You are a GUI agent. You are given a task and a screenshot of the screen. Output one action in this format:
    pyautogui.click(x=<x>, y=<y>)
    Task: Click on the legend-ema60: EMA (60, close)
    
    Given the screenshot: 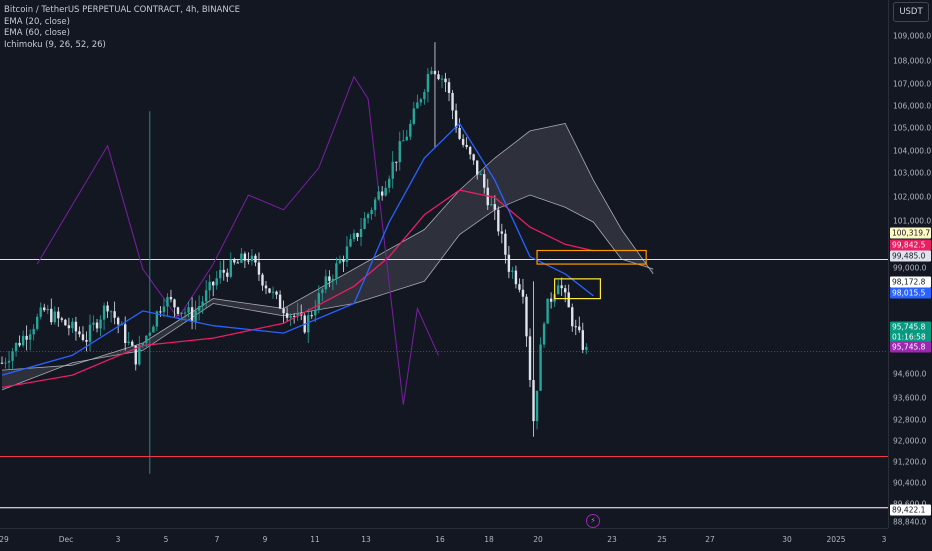 What is the action you would take?
    pyautogui.click(x=37, y=33)
    